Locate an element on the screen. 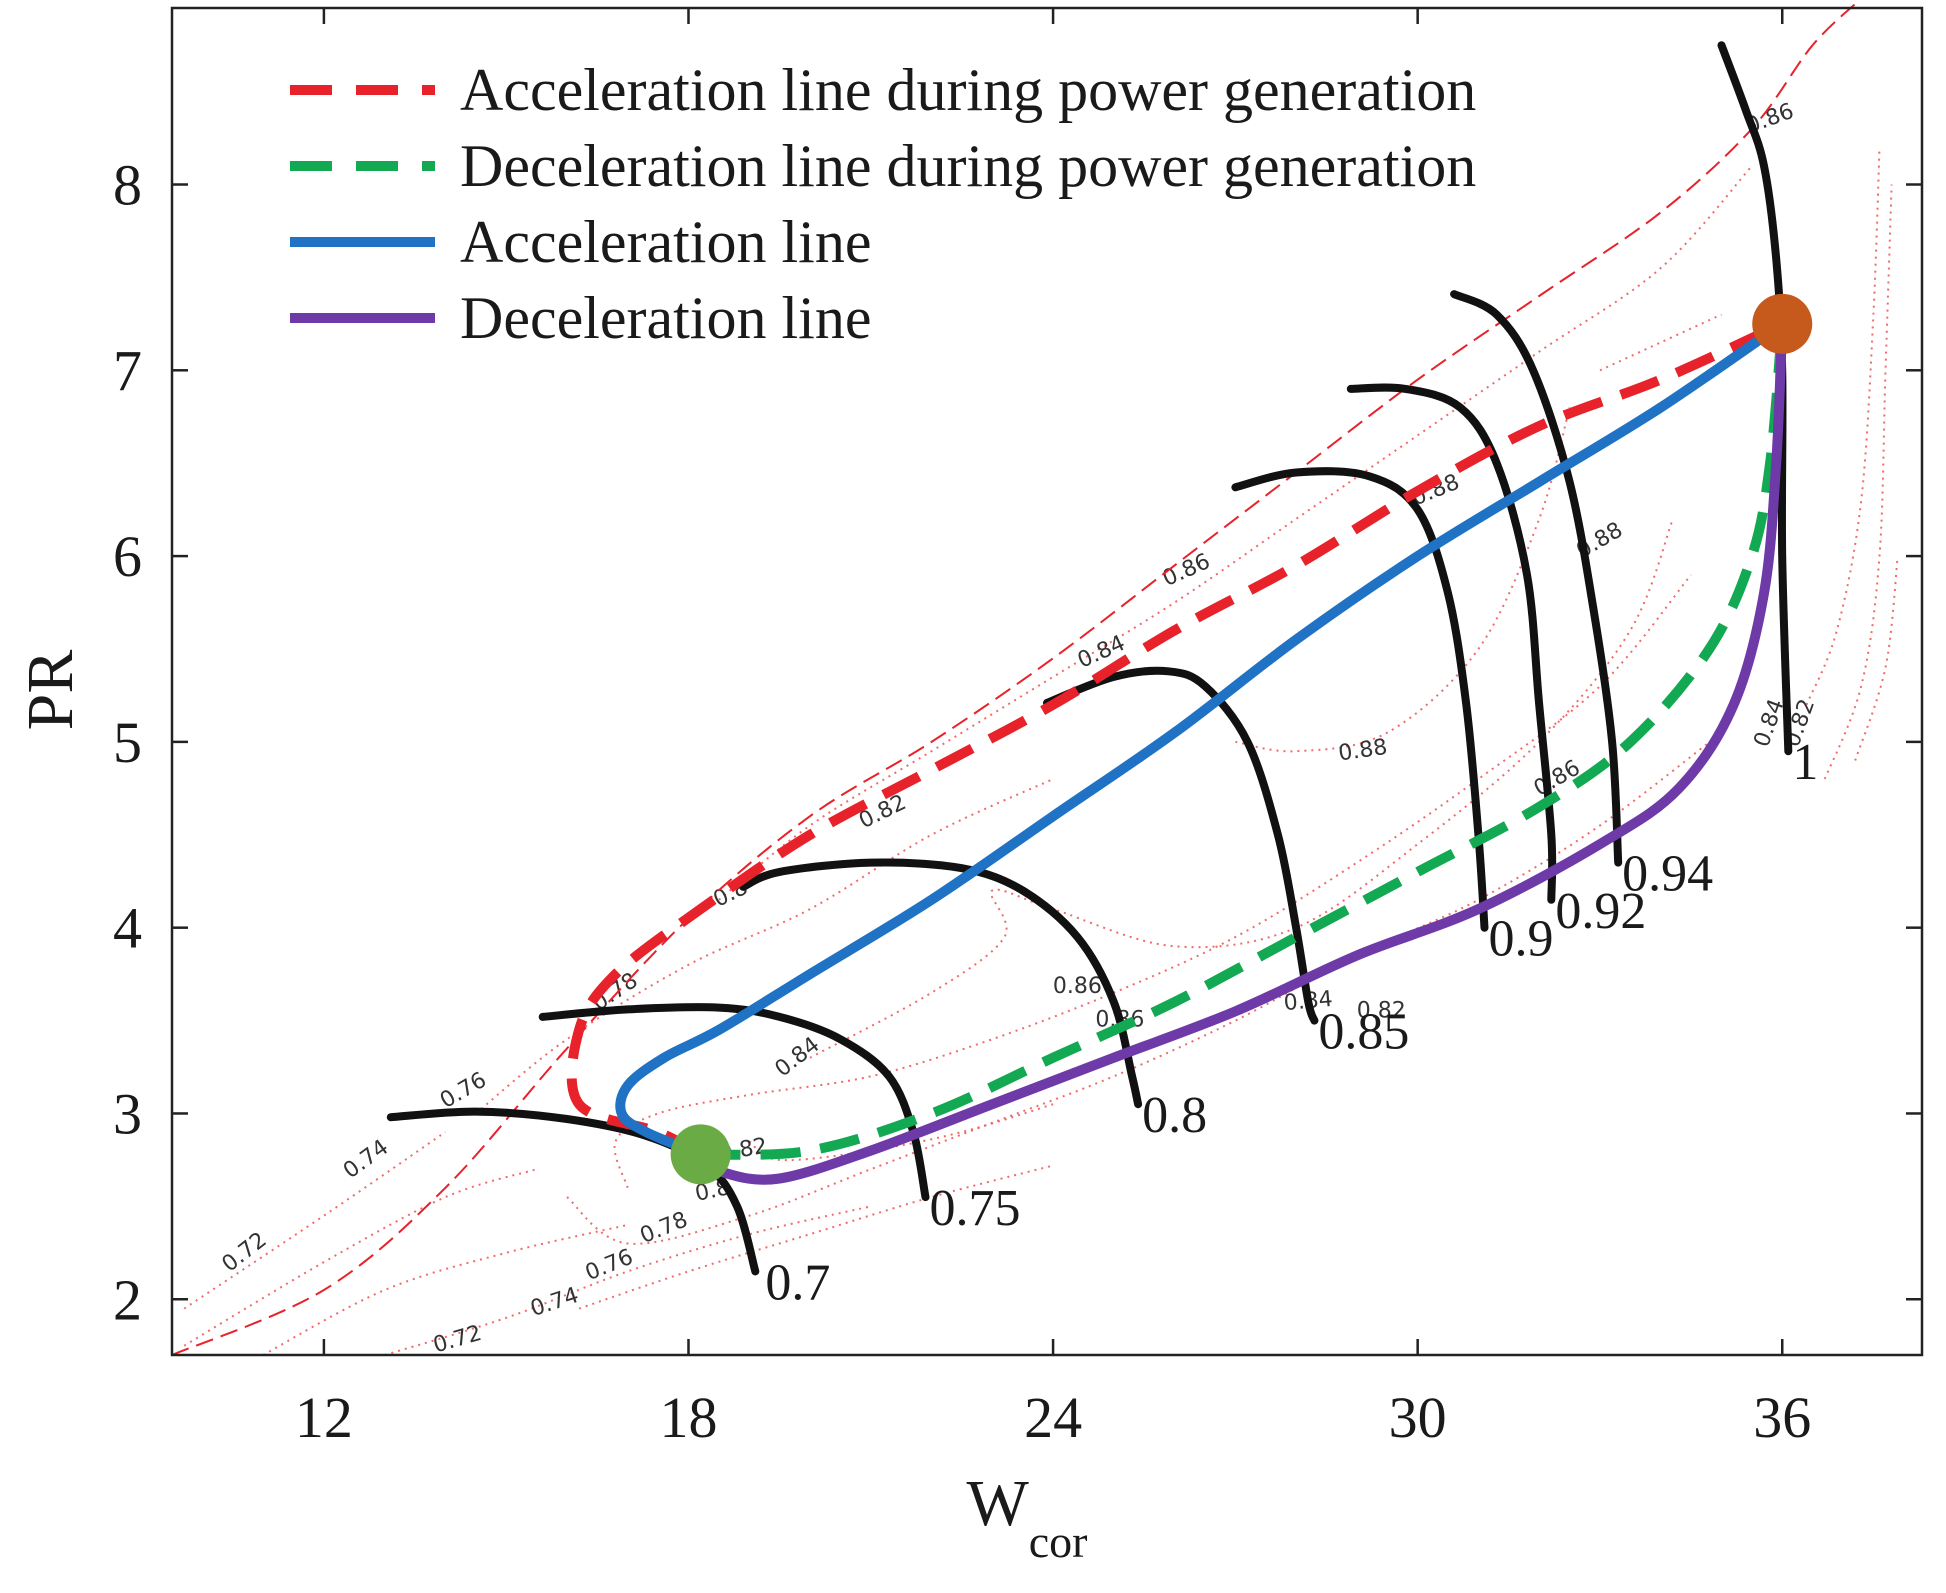 This screenshot has width=1946, height=1593. speed-line-0.9 is located at coordinates (1360, 699).